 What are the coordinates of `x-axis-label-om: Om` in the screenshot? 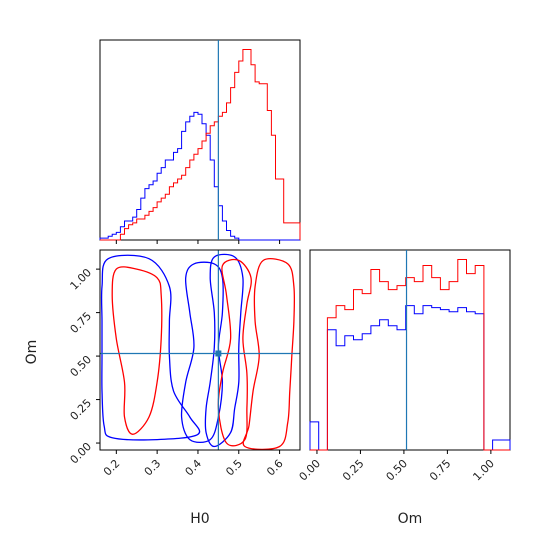 It's located at (410, 519).